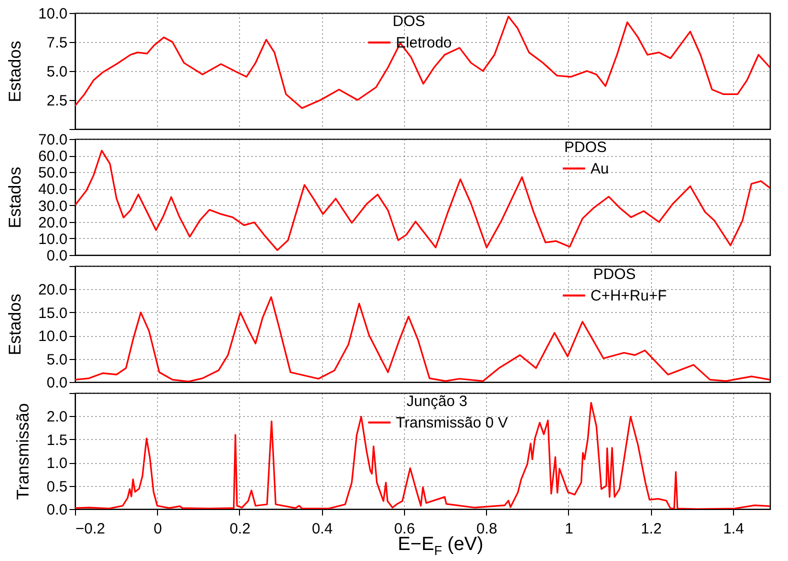 The image size is (788, 561). Describe the element at coordinates (57, 440) in the screenshot. I see `y-tick-label: 1.5` at that location.